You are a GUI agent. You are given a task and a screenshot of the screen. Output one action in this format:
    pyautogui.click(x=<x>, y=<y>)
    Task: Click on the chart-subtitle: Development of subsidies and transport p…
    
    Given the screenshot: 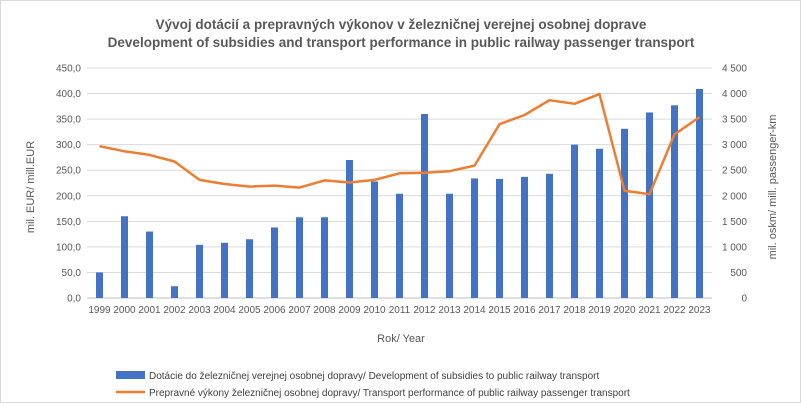 What is the action you would take?
    pyautogui.click(x=401, y=42)
    